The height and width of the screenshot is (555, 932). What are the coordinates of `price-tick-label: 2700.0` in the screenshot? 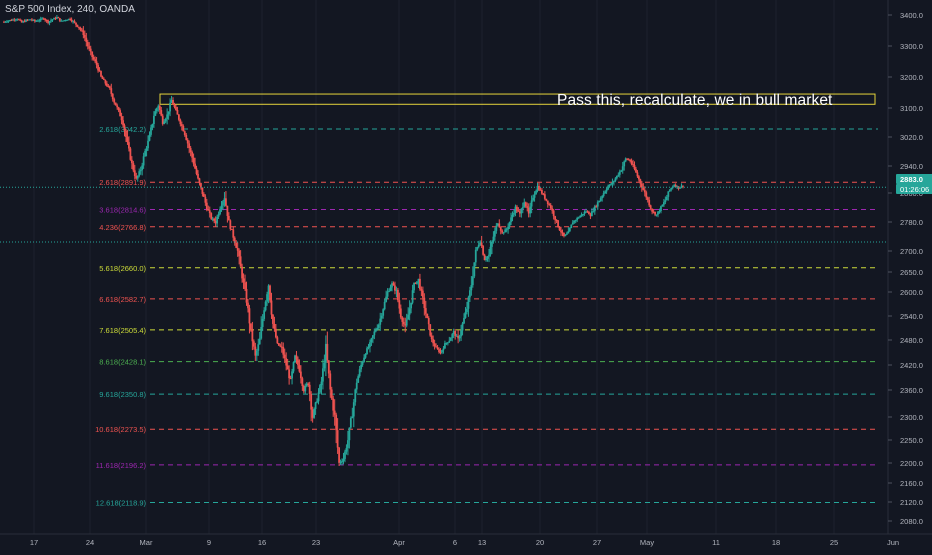 It's located at (911, 251).